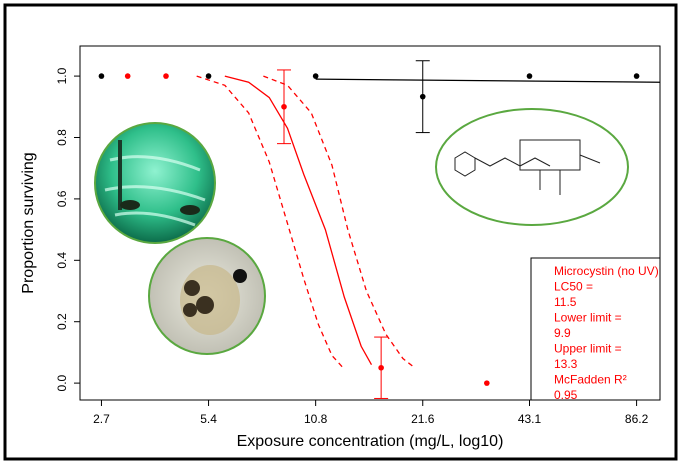  I want to click on legend-text: Upper limit =, so click(588, 349).